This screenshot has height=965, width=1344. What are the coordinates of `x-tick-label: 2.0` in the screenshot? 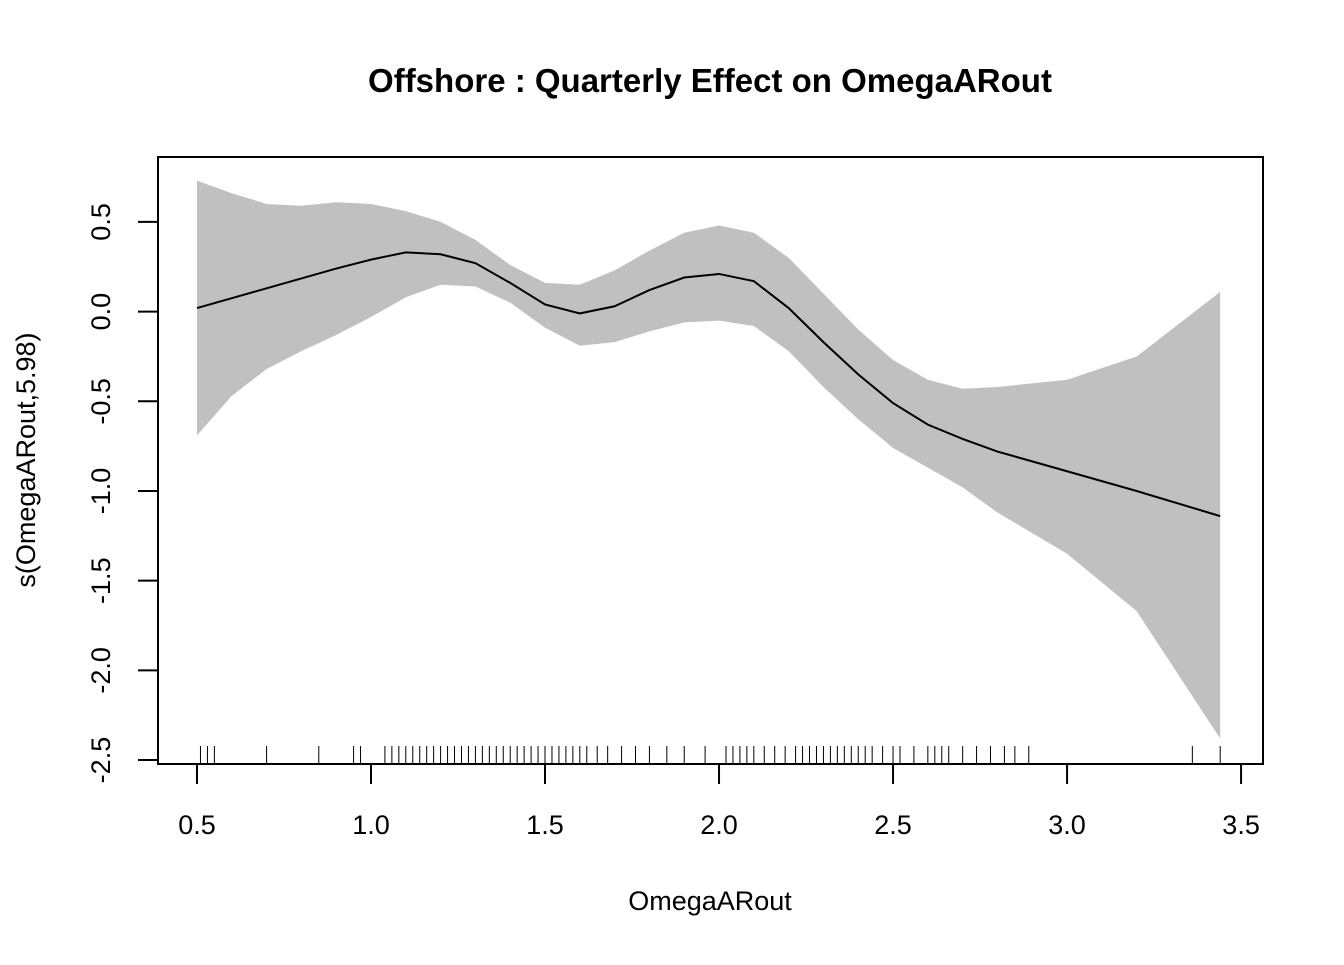 It's located at (719, 825).